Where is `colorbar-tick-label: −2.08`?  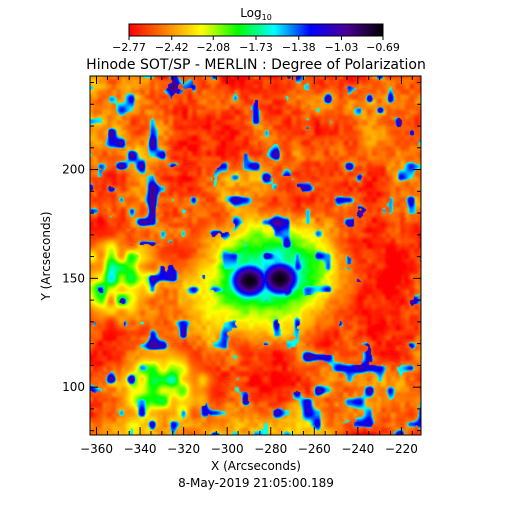 colorbar-tick-label: −2.08 is located at coordinates (213, 47).